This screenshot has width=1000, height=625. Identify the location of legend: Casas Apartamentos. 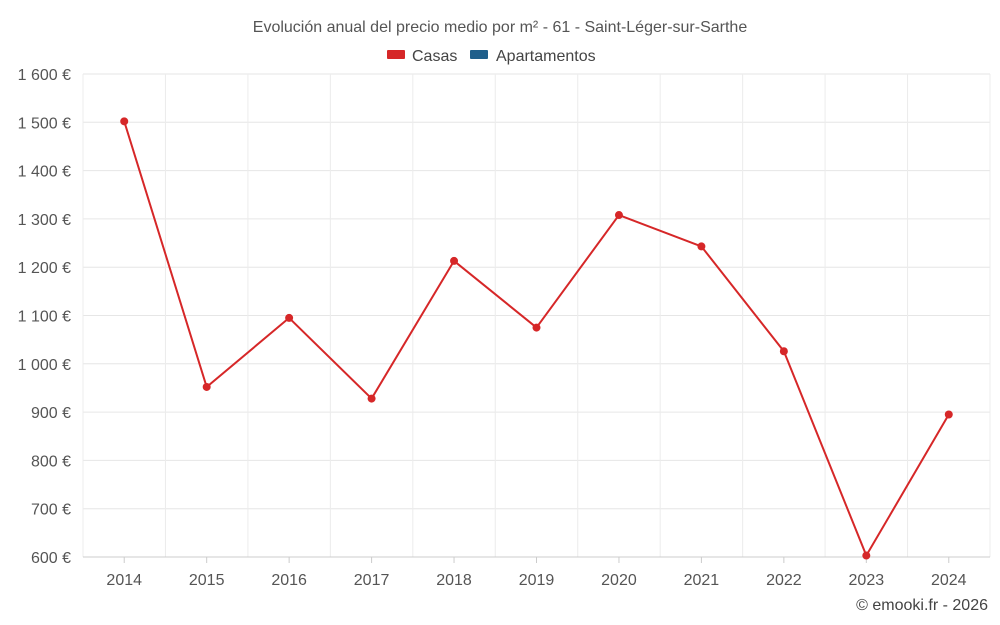
(491, 56).